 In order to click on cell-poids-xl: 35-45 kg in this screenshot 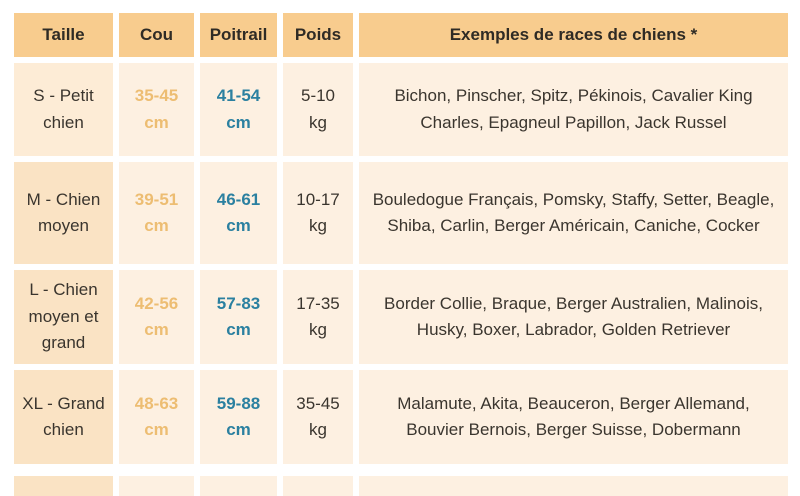, I will do `click(318, 417)`.